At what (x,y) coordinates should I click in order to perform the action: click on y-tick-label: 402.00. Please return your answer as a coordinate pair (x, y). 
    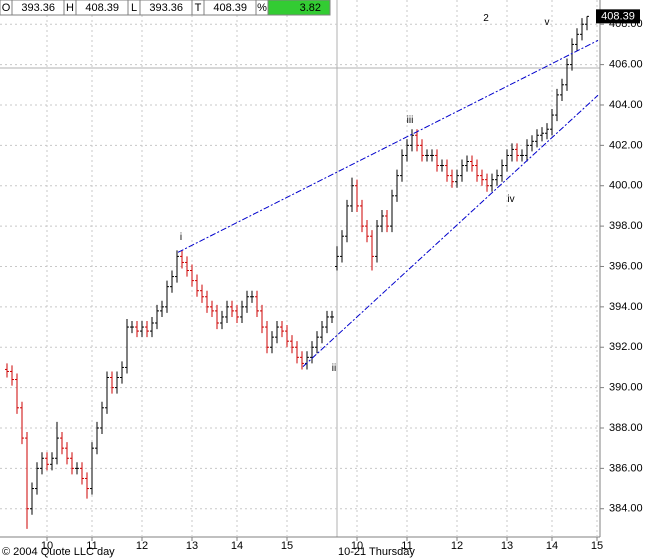
    Looking at the image, I should click on (626, 145).